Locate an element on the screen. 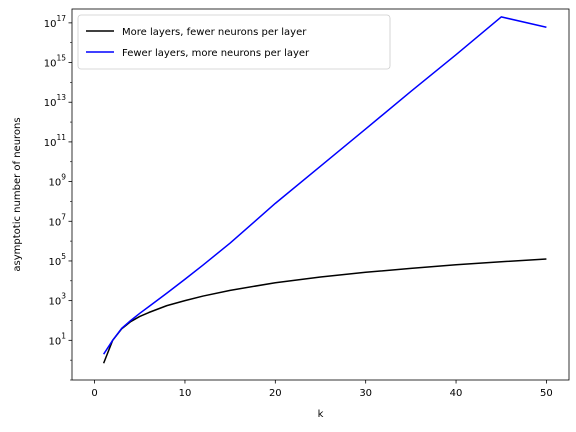  x-axis: 0 10 20 30 40 50 is located at coordinates (322, 389).